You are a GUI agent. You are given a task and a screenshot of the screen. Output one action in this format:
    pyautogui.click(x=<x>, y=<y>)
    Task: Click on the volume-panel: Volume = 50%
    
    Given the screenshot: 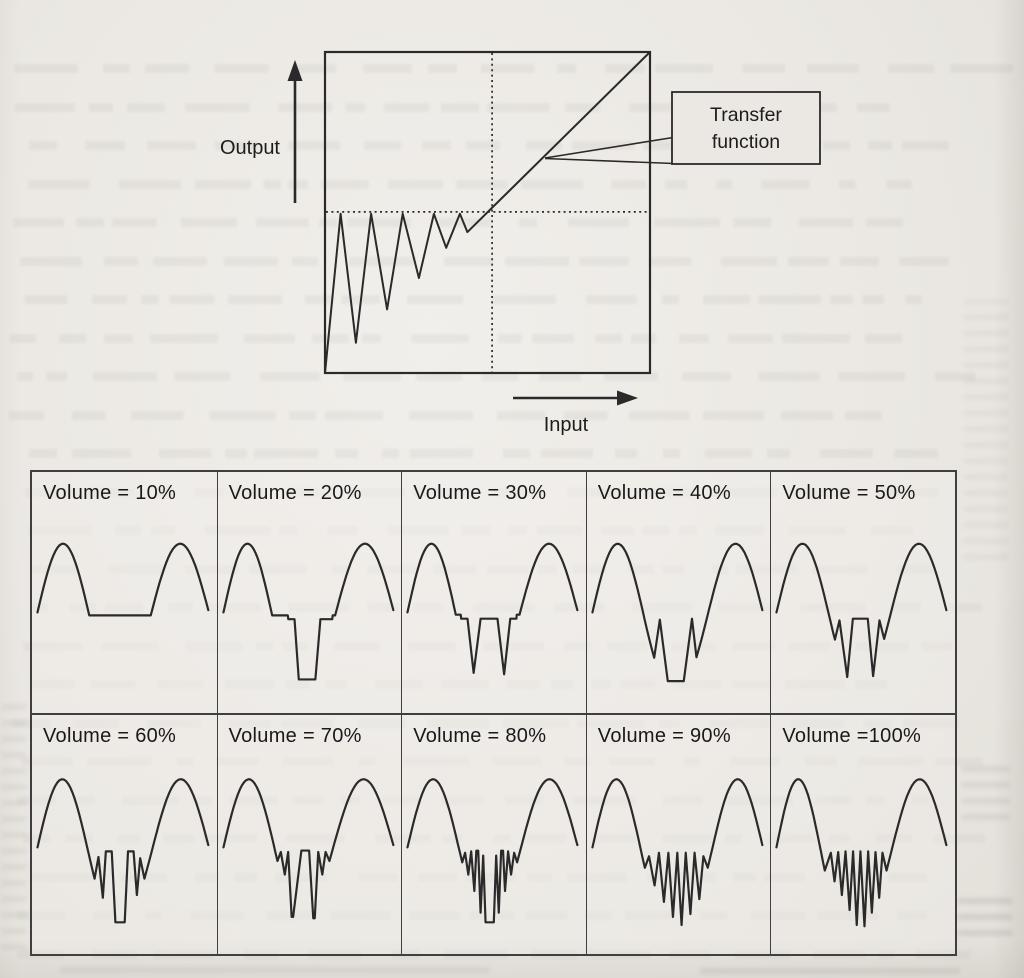 What is the action you would take?
    pyautogui.click(x=862, y=592)
    